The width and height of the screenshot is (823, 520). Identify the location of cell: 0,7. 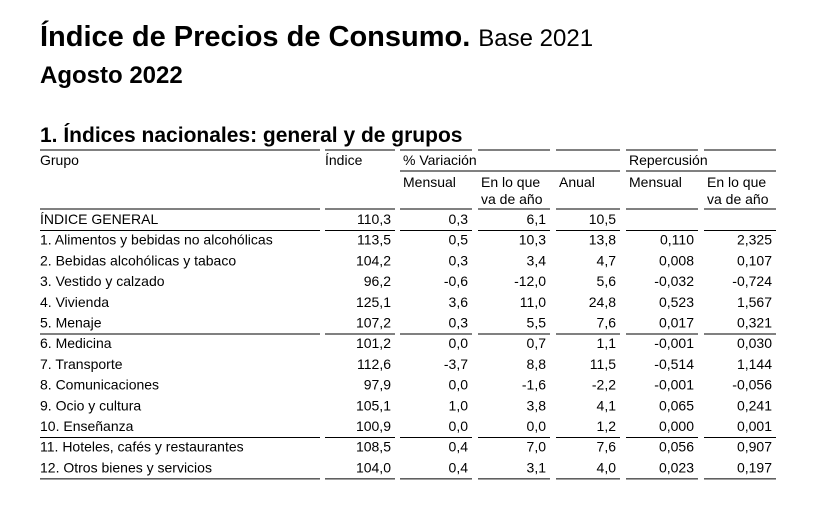
(537, 343).